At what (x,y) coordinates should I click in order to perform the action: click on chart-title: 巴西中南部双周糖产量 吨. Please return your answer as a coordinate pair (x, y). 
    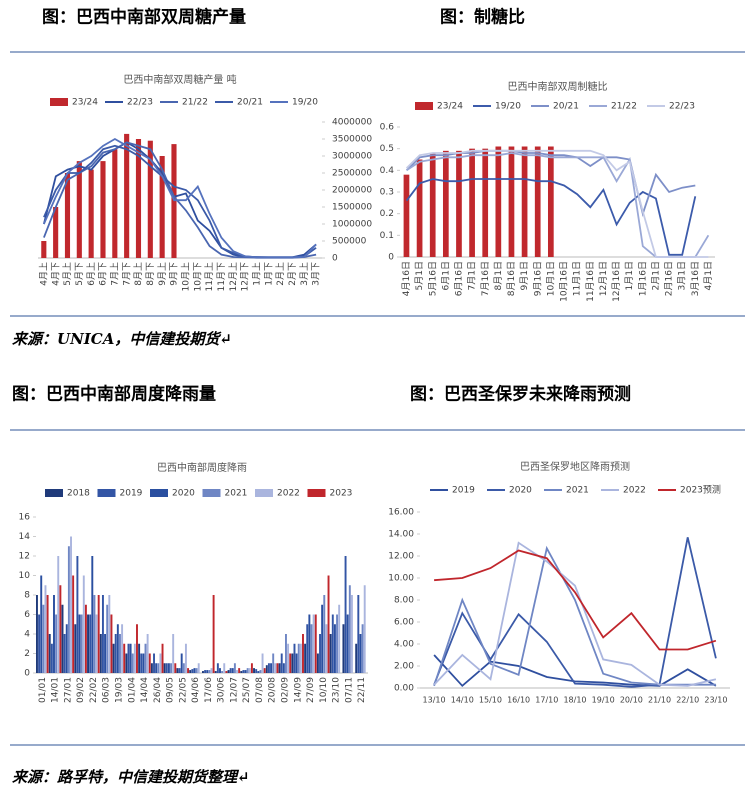
    Looking at the image, I should click on (179, 79).